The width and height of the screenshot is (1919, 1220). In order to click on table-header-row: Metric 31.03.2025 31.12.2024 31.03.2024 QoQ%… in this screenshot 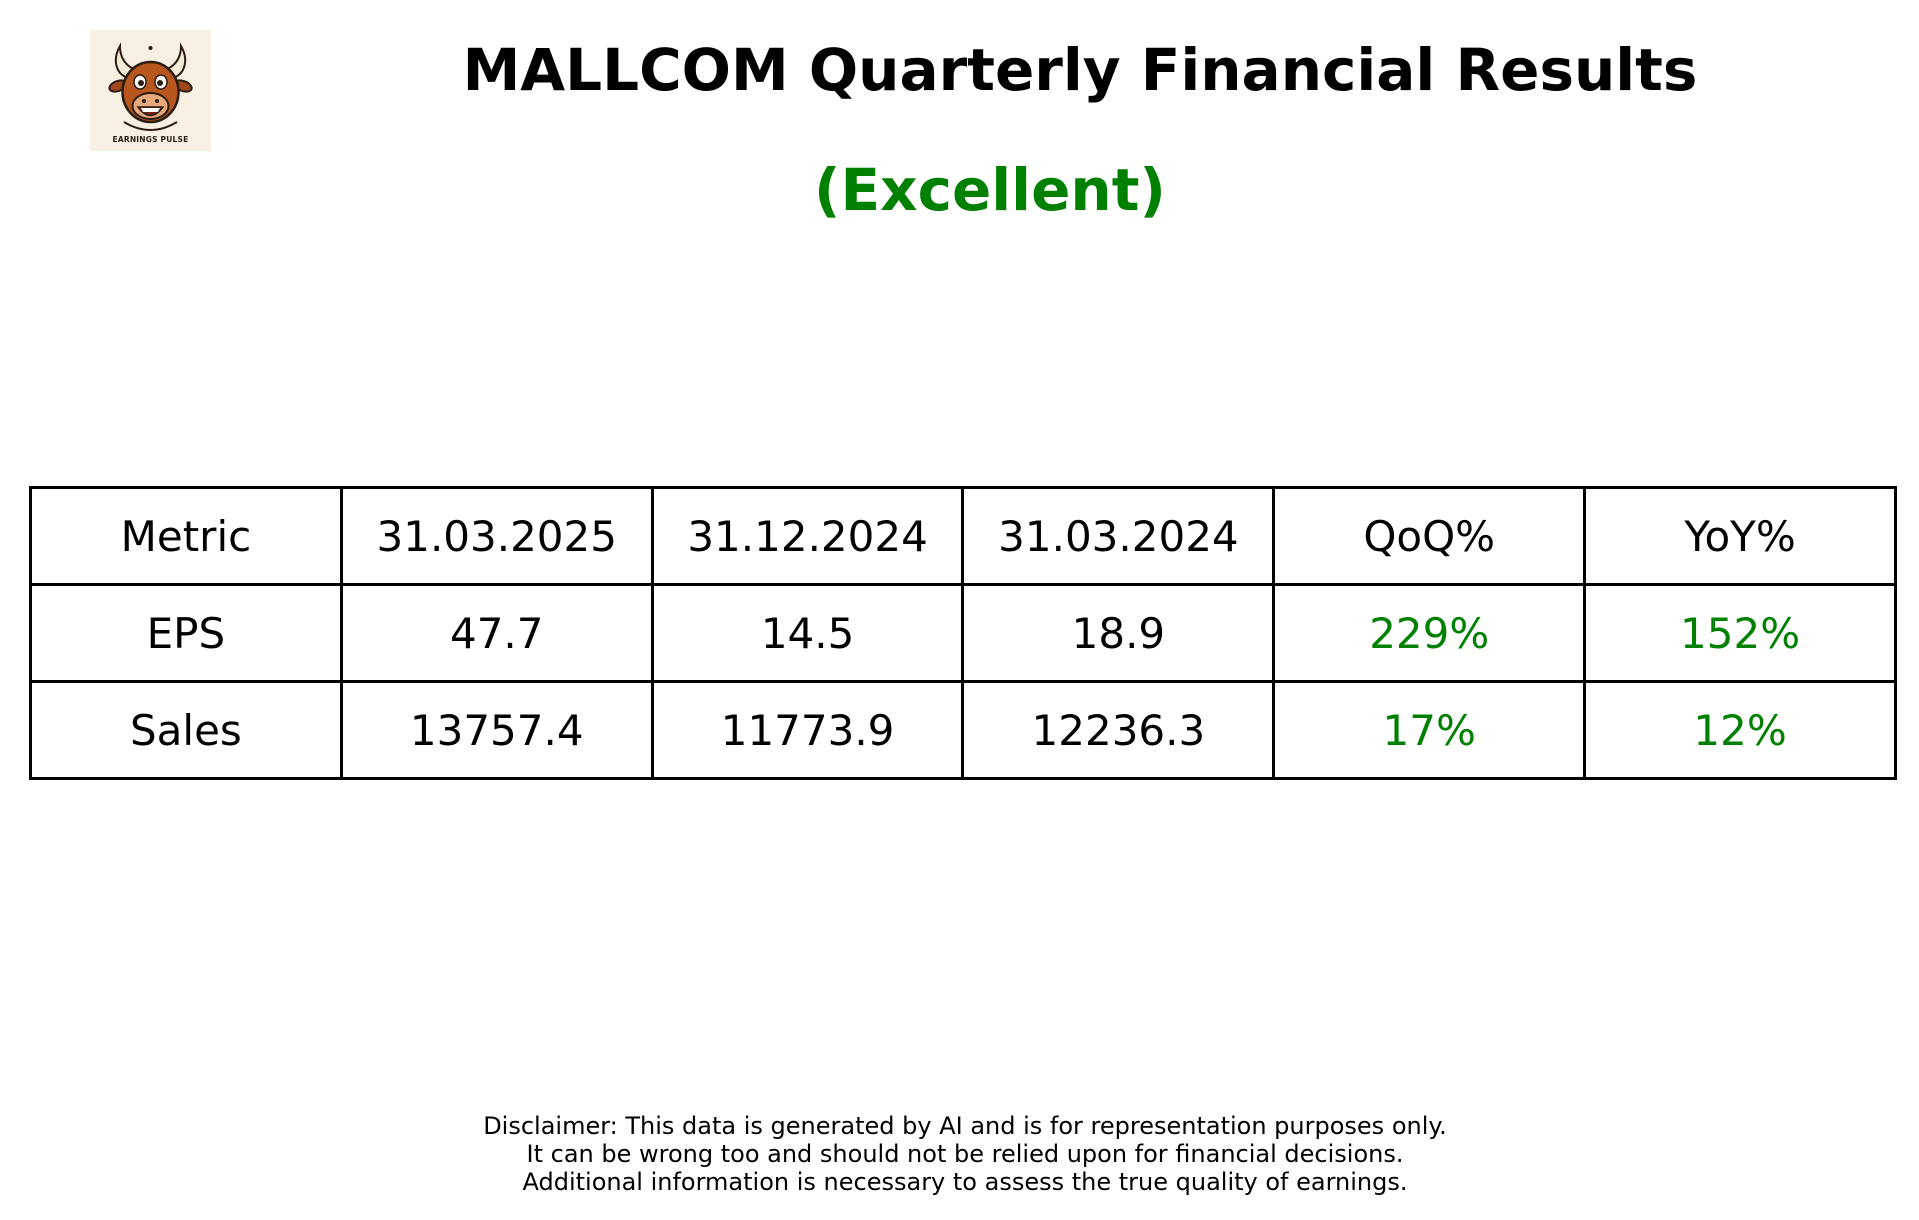, I will do `click(963, 536)`.